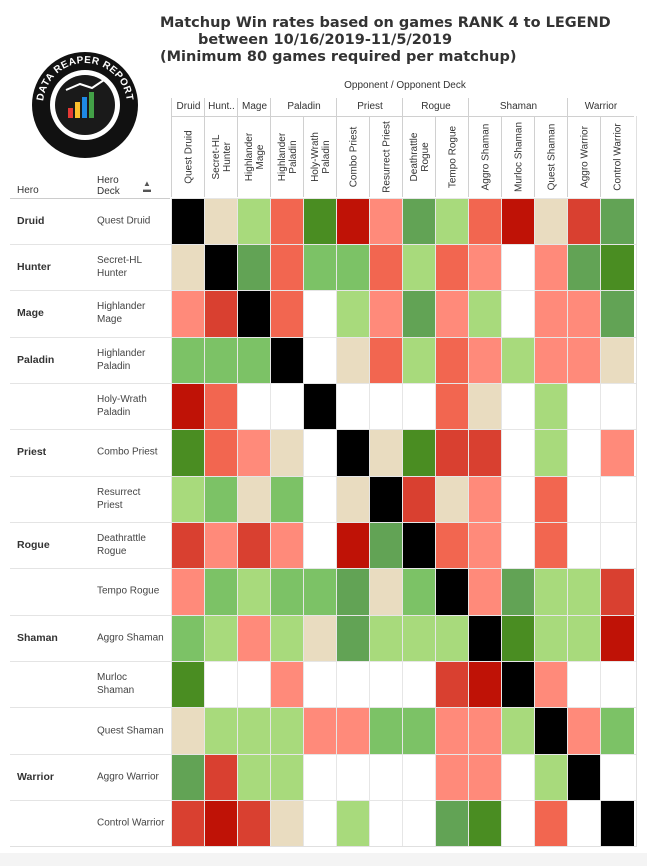 This screenshot has height=866, width=647. What do you see at coordinates (518, 156) in the screenshot?
I see `opponent-deck-header: Murloc Shaman` at bounding box center [518, 156].